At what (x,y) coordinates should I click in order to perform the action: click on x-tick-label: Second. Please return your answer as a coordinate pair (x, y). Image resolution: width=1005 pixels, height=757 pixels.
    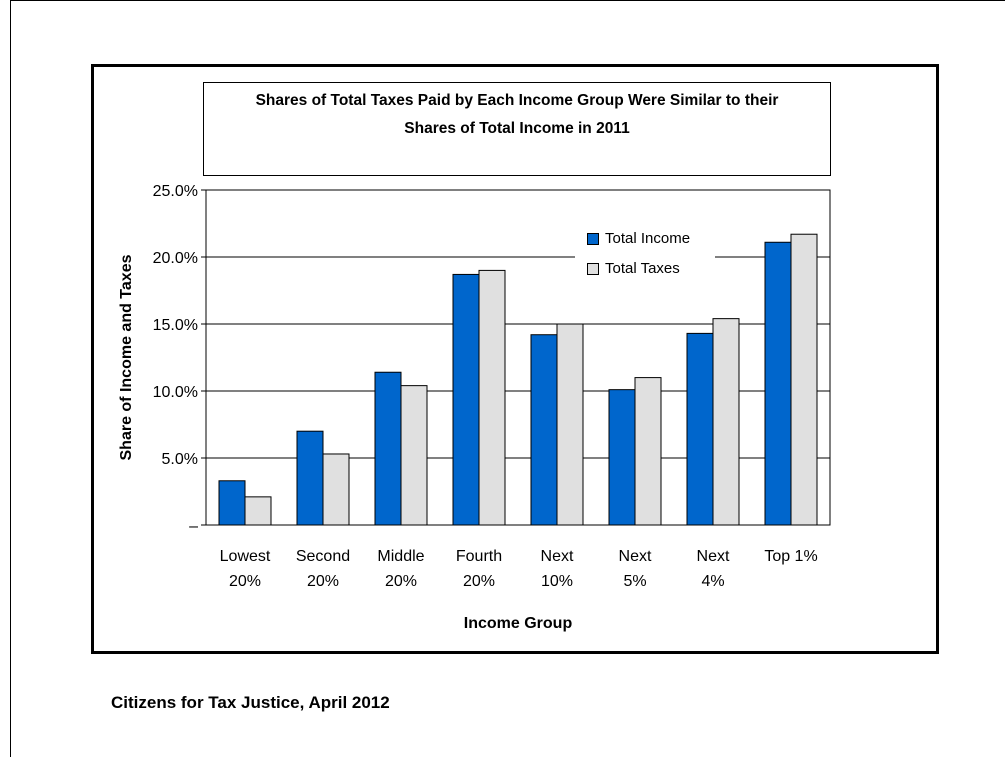
    Looking at the image, I should click on (323, 556).